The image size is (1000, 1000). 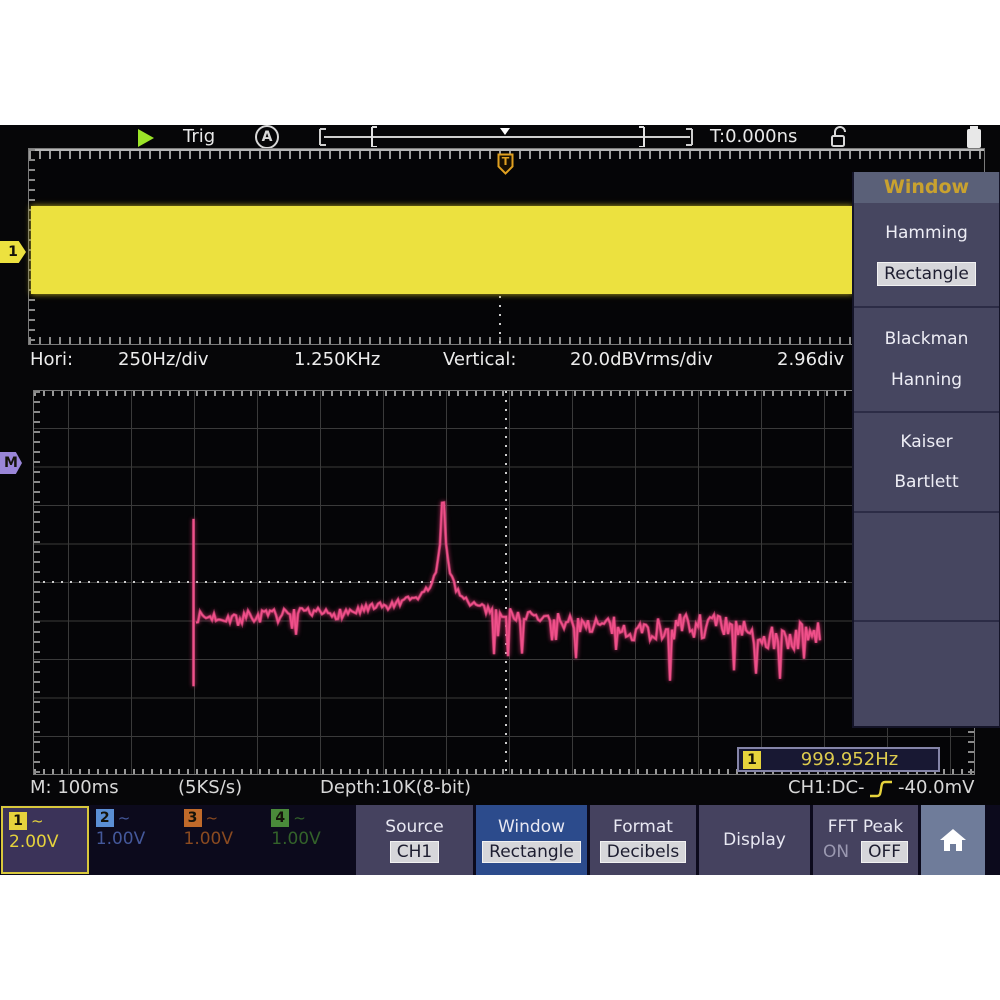 What do you see at coordinates (926, 232) in the screenshot?
I see `menu-item-hamming: Hamming` at bounding box center [926, 232].